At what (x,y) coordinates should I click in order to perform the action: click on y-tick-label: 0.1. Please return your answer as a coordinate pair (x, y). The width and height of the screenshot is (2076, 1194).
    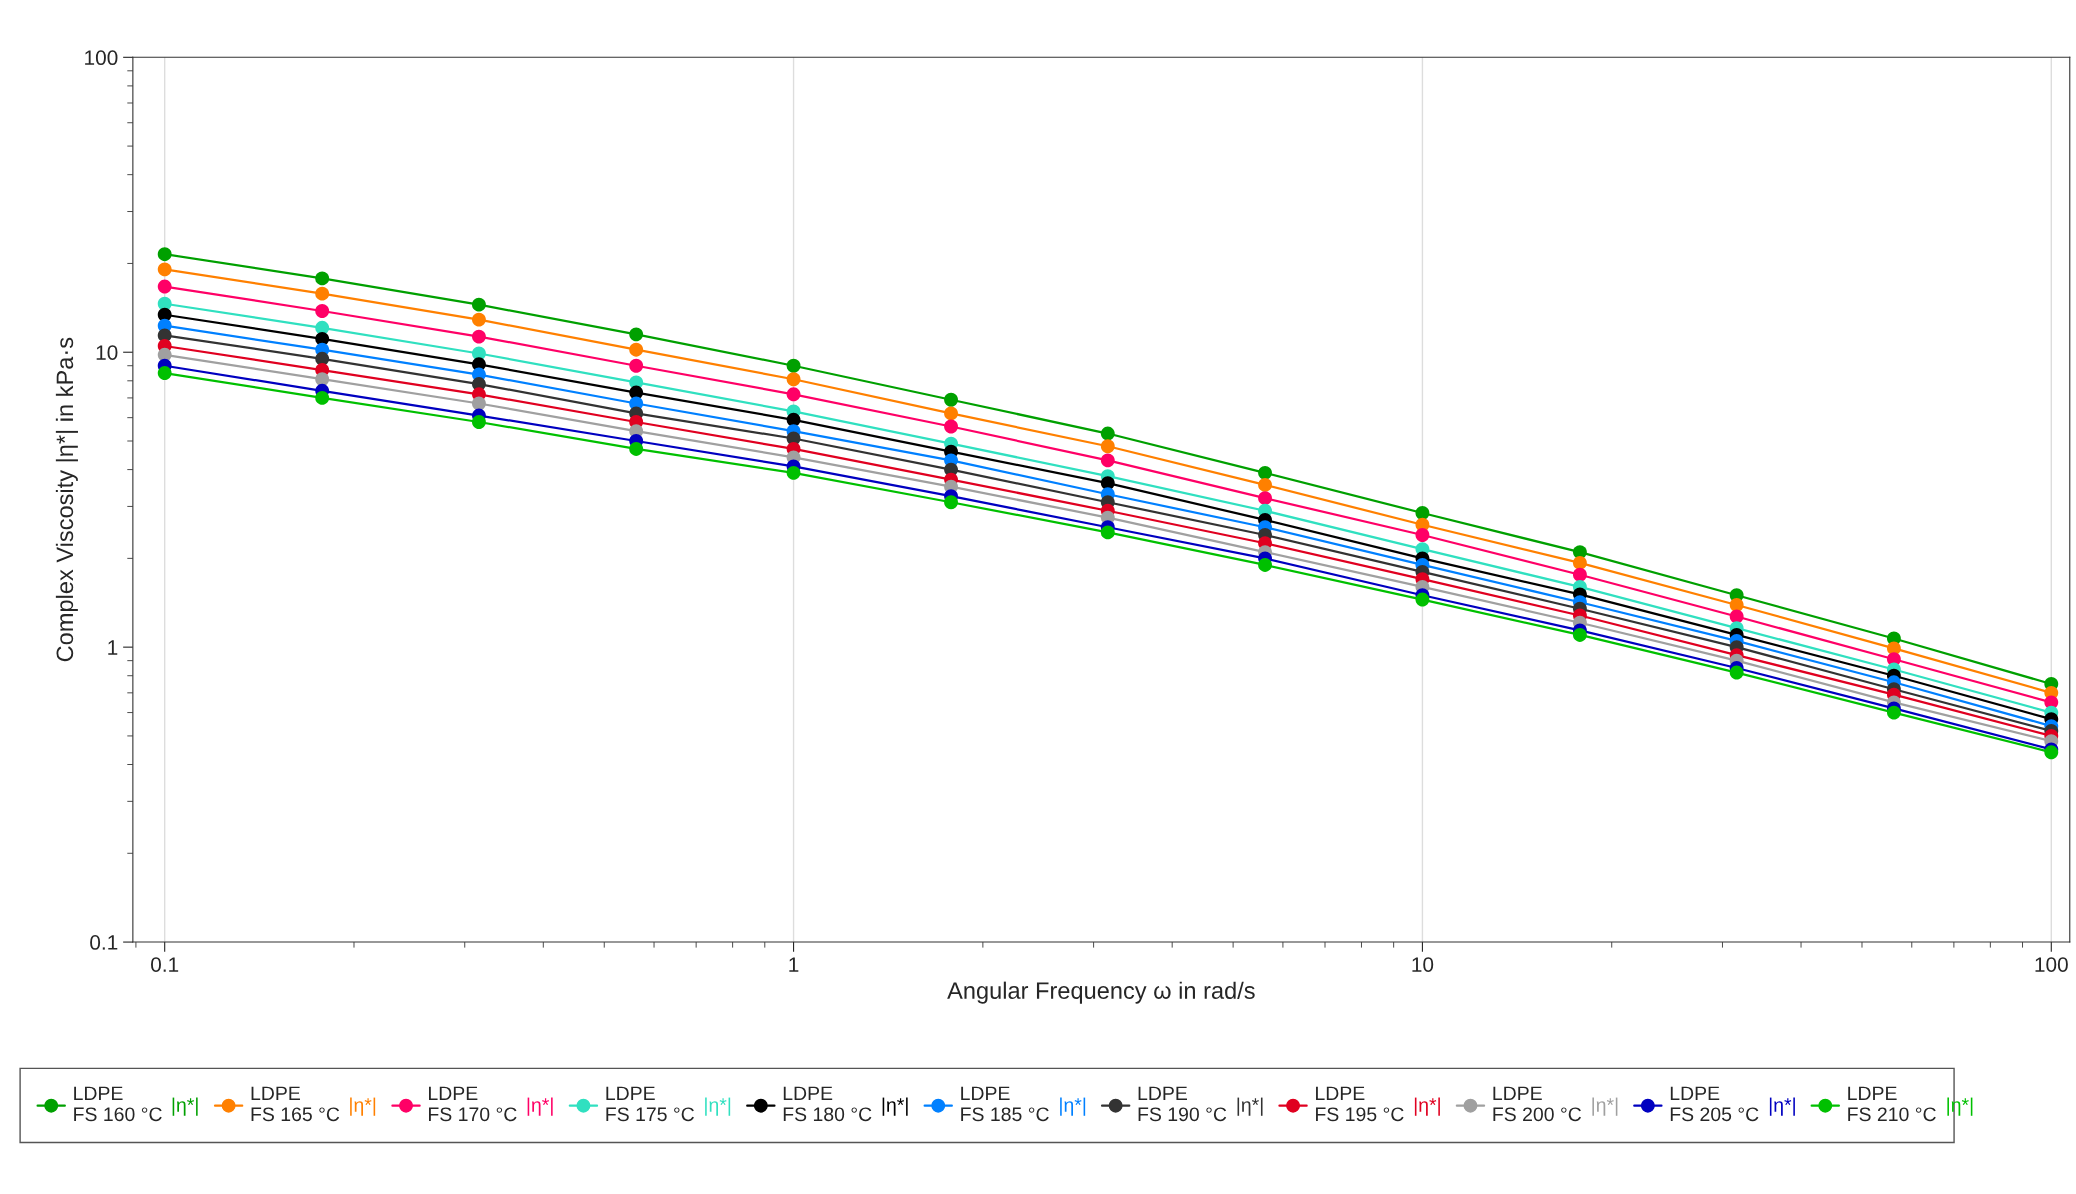
    Looking at the image, I should click on (104, 942).